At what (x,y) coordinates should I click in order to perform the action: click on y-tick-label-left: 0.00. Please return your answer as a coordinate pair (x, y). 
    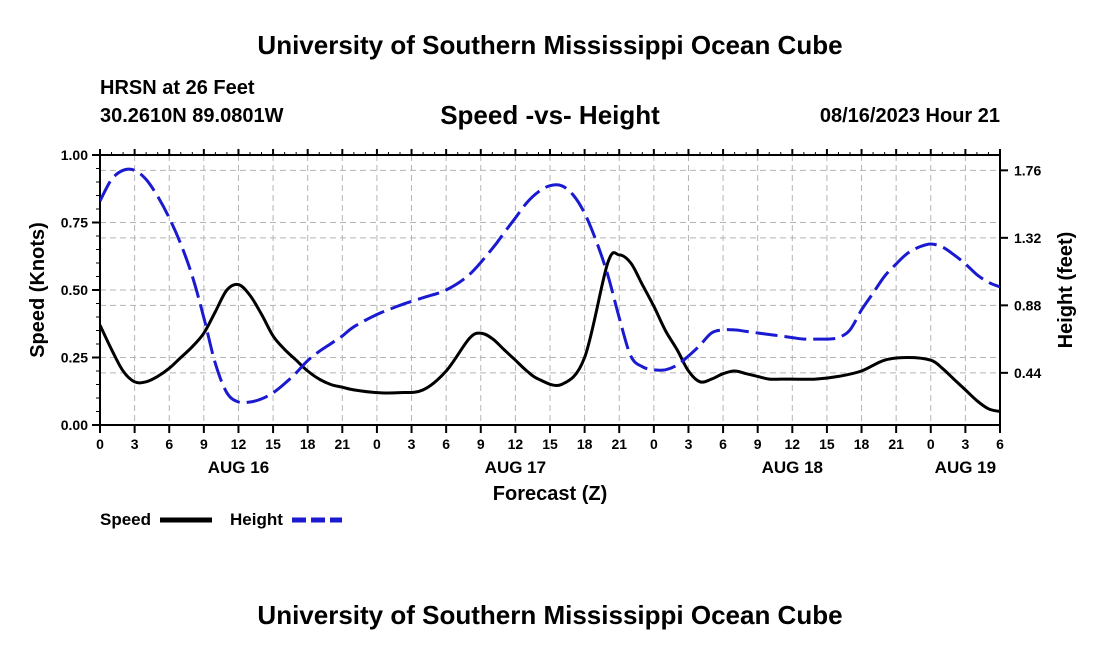
    Looking at the image, I should click on (74, 425).